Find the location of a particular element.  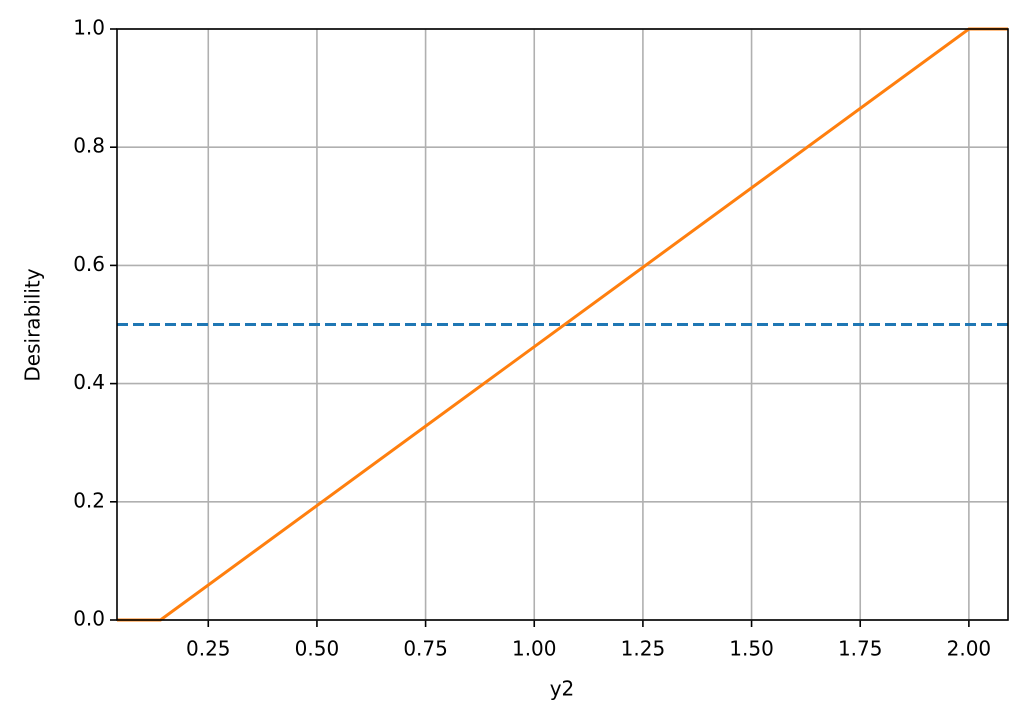

x-tick-label: 1.00 is located at coordinates (534, 649).